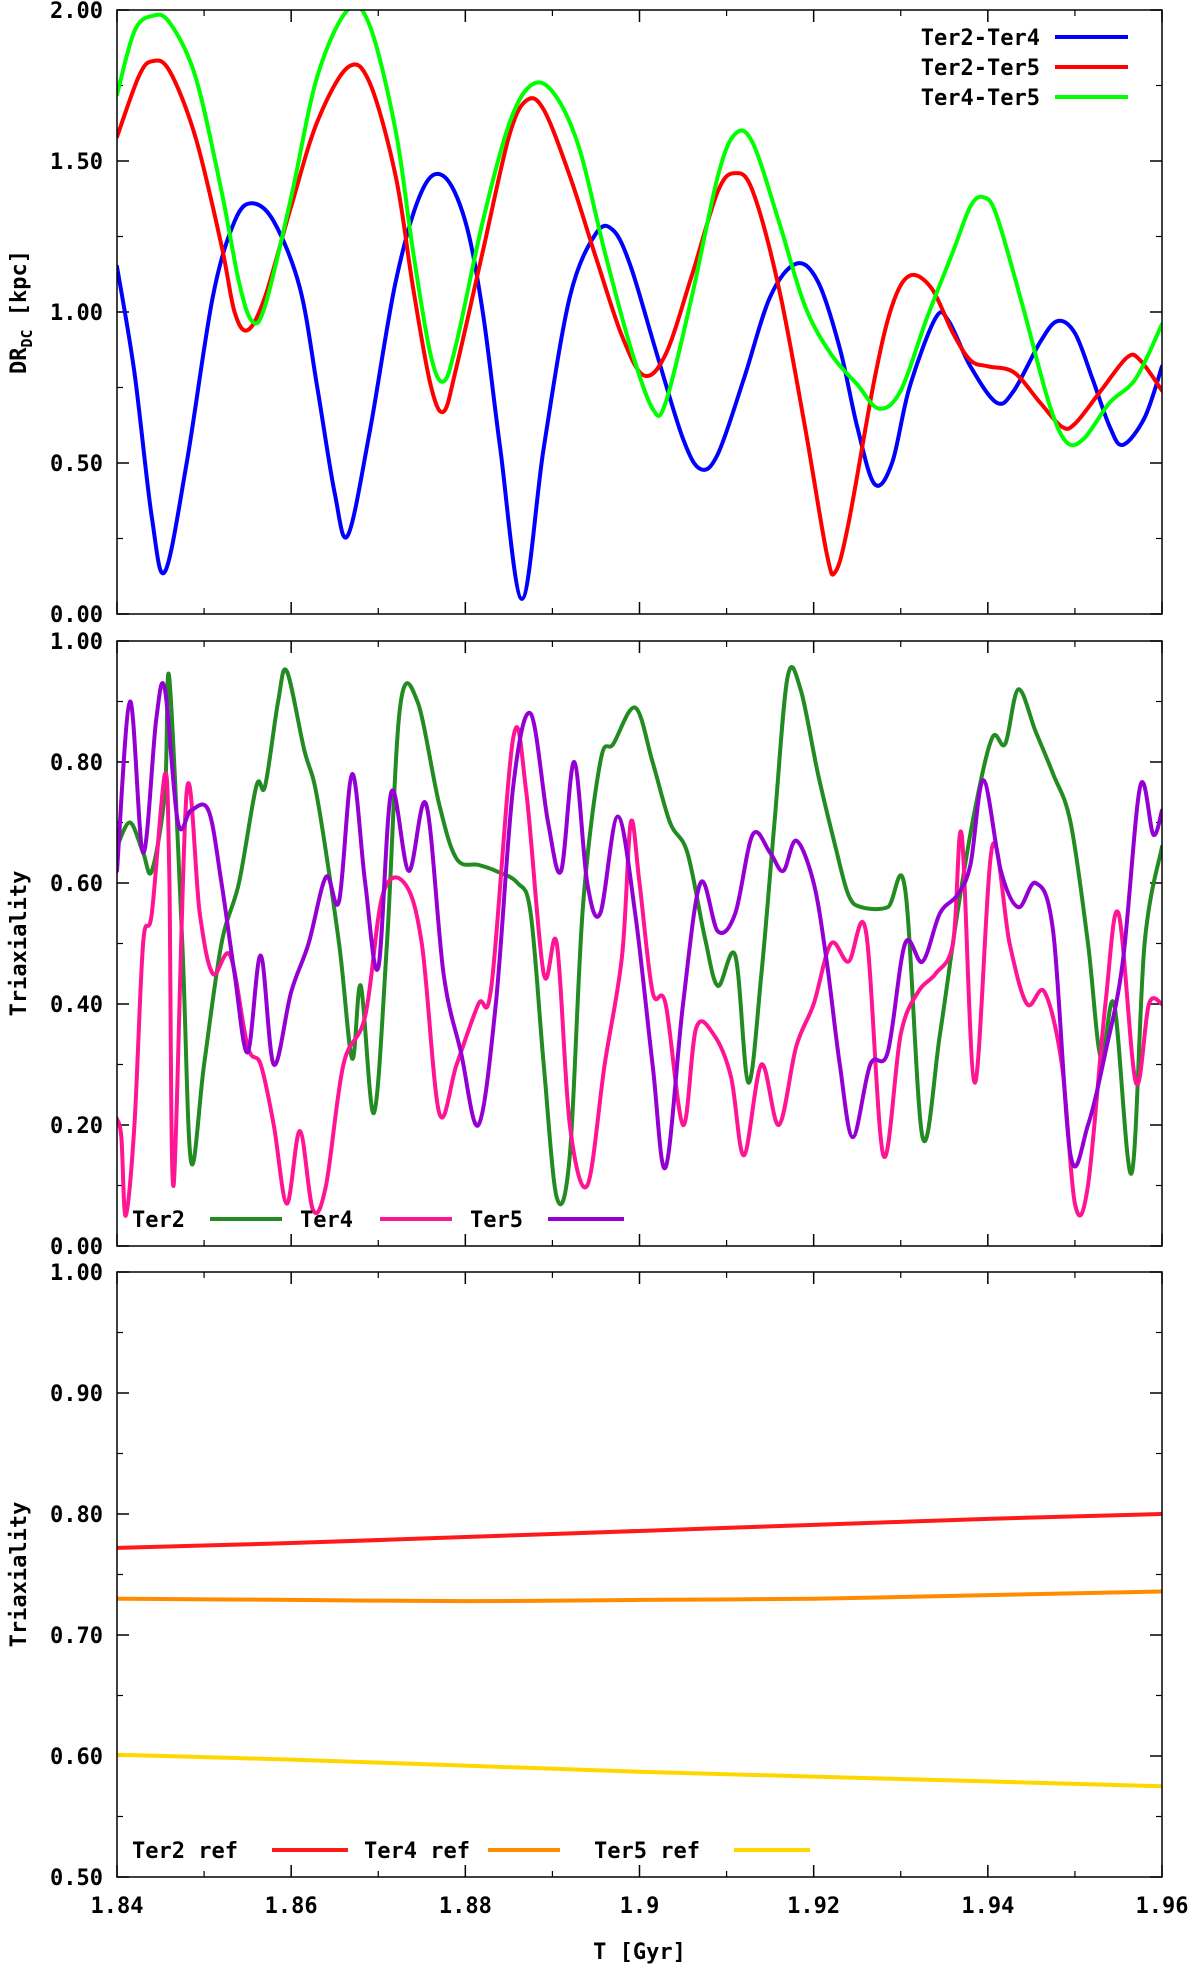 The image size is (1200, 1970). What do you see at coordinates (291, 1906) in the screenshot?
I see `x-tick-label: 1.86` at bounding box center [291, 1906].